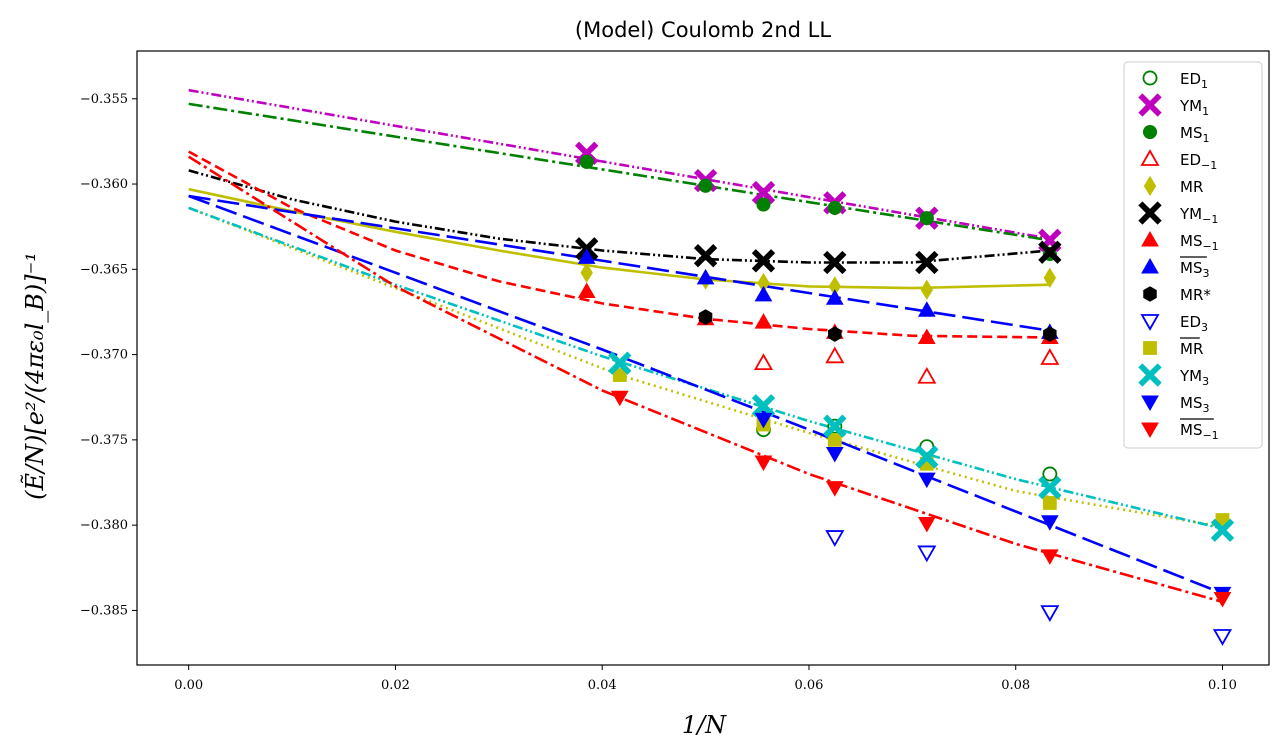  Describe the element at coordinates (1194, 134) in the screenshot. I see `legend-label: MS1` at that location.